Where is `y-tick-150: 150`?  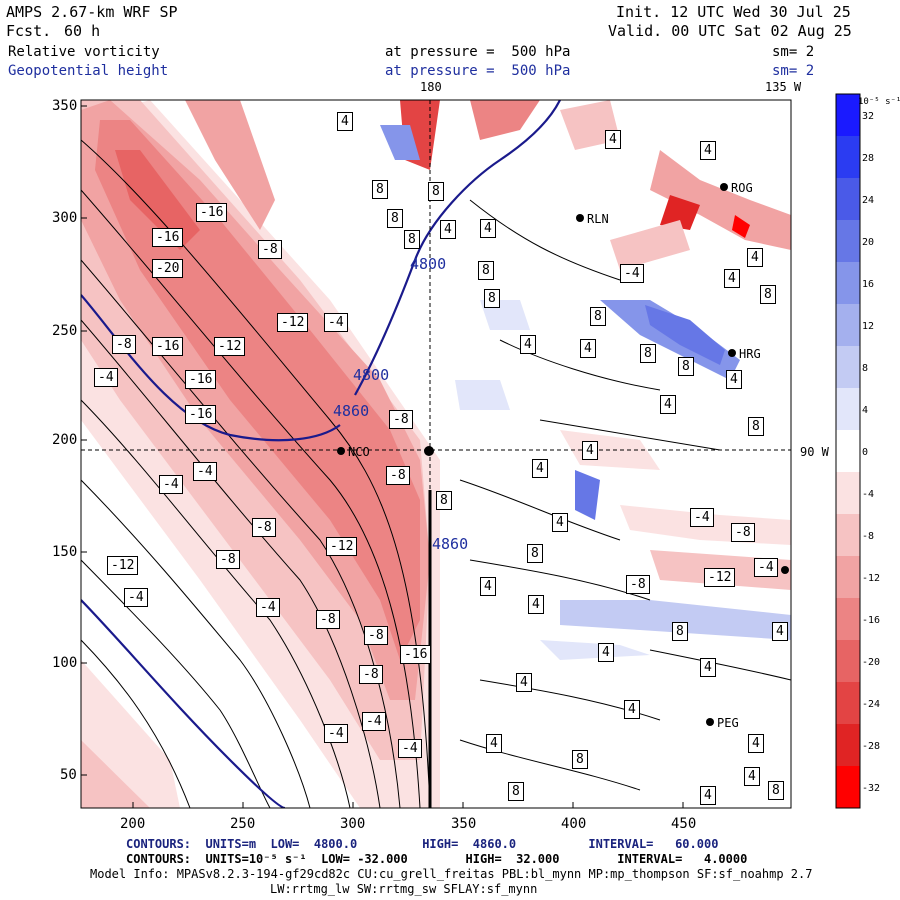 y-tick-150: 150 is located at coordinates (65, 552).